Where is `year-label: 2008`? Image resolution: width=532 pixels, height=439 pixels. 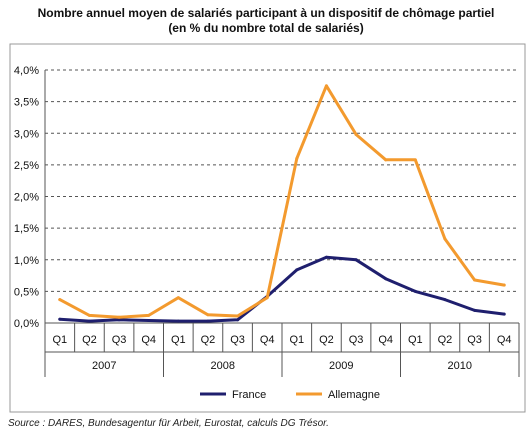 year-label: 2008 is located at coordinates (223, 366).